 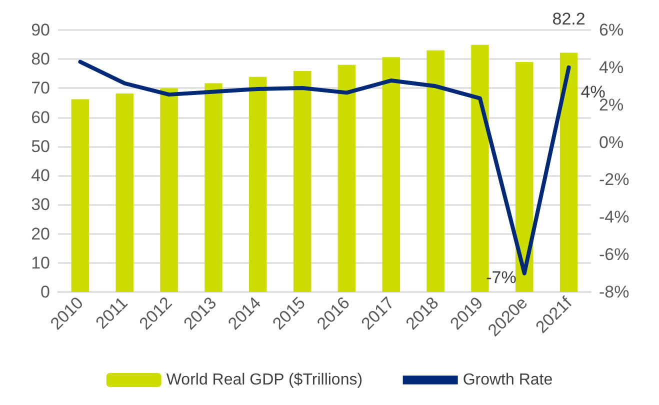 I want to click on y-tick-label: 10, so click(x=40, y=262).